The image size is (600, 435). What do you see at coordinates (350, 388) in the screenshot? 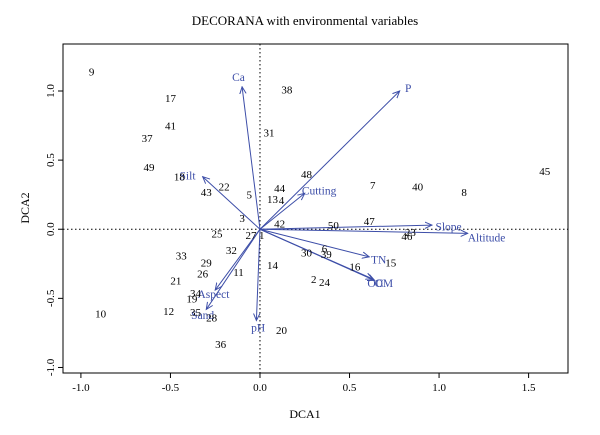
I see `x-tick-label: 0.5` at bounding box center [350, 388].